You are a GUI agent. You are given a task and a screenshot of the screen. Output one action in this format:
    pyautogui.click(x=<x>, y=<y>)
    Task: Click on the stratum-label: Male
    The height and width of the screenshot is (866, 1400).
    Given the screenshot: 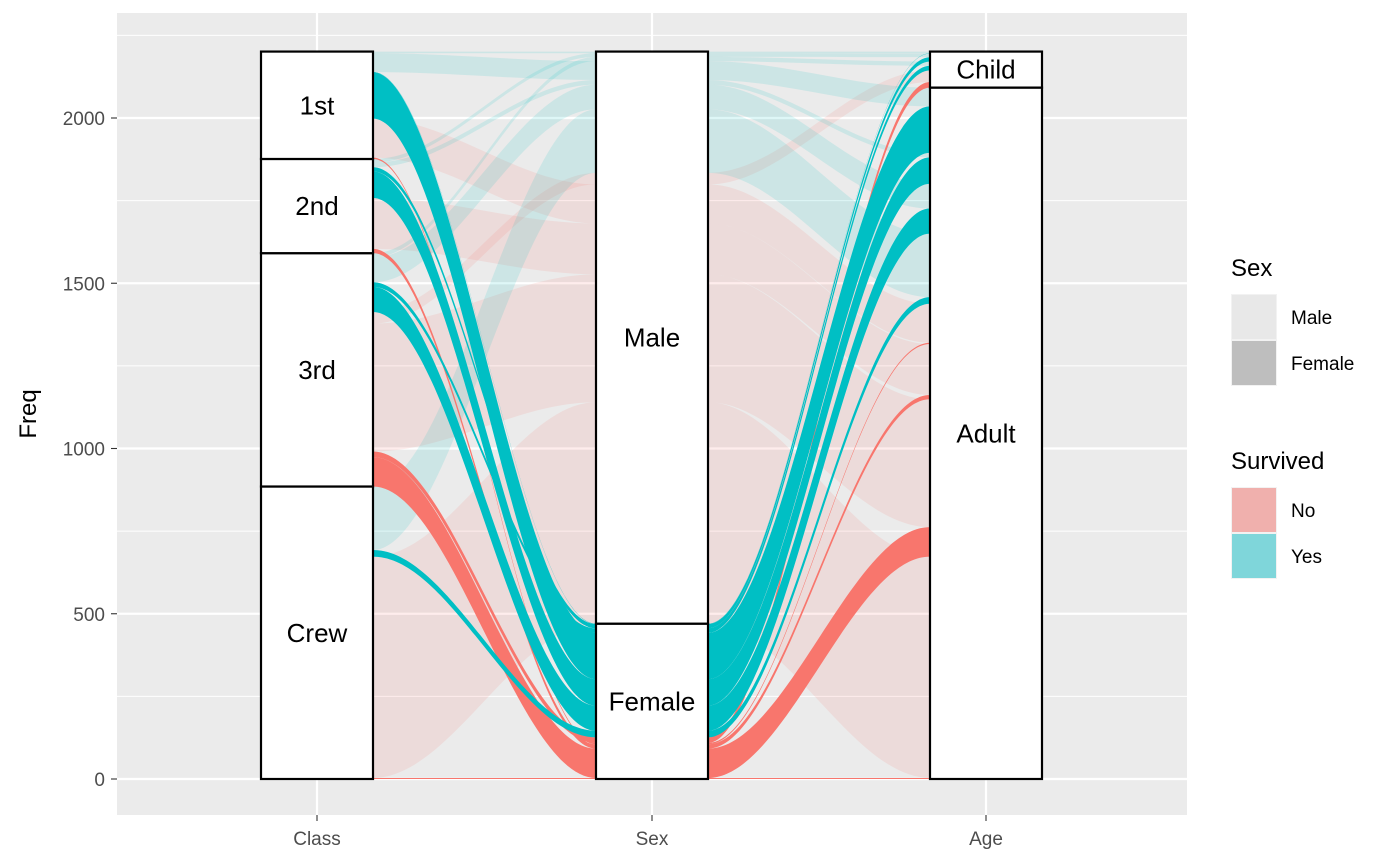 What is the action you would take?
    pyautogui.click(x=652, y=338)
    